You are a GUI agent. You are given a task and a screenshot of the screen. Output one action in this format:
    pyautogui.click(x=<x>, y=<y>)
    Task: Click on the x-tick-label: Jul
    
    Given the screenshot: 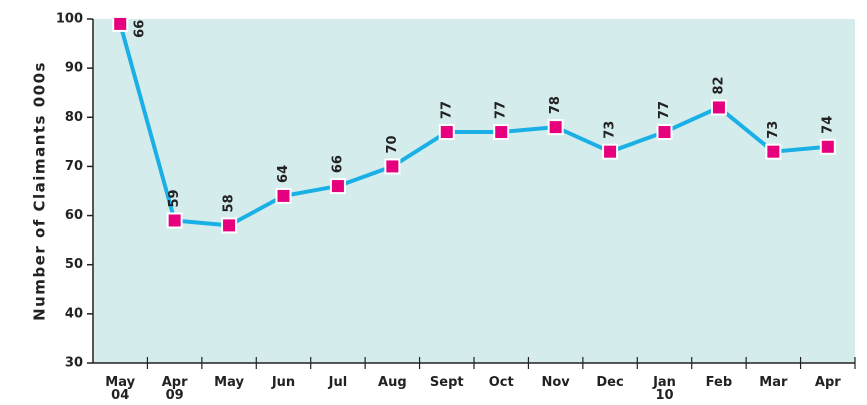 What is the action you would take?
    pyautogui.click(x=338, y=382)
    